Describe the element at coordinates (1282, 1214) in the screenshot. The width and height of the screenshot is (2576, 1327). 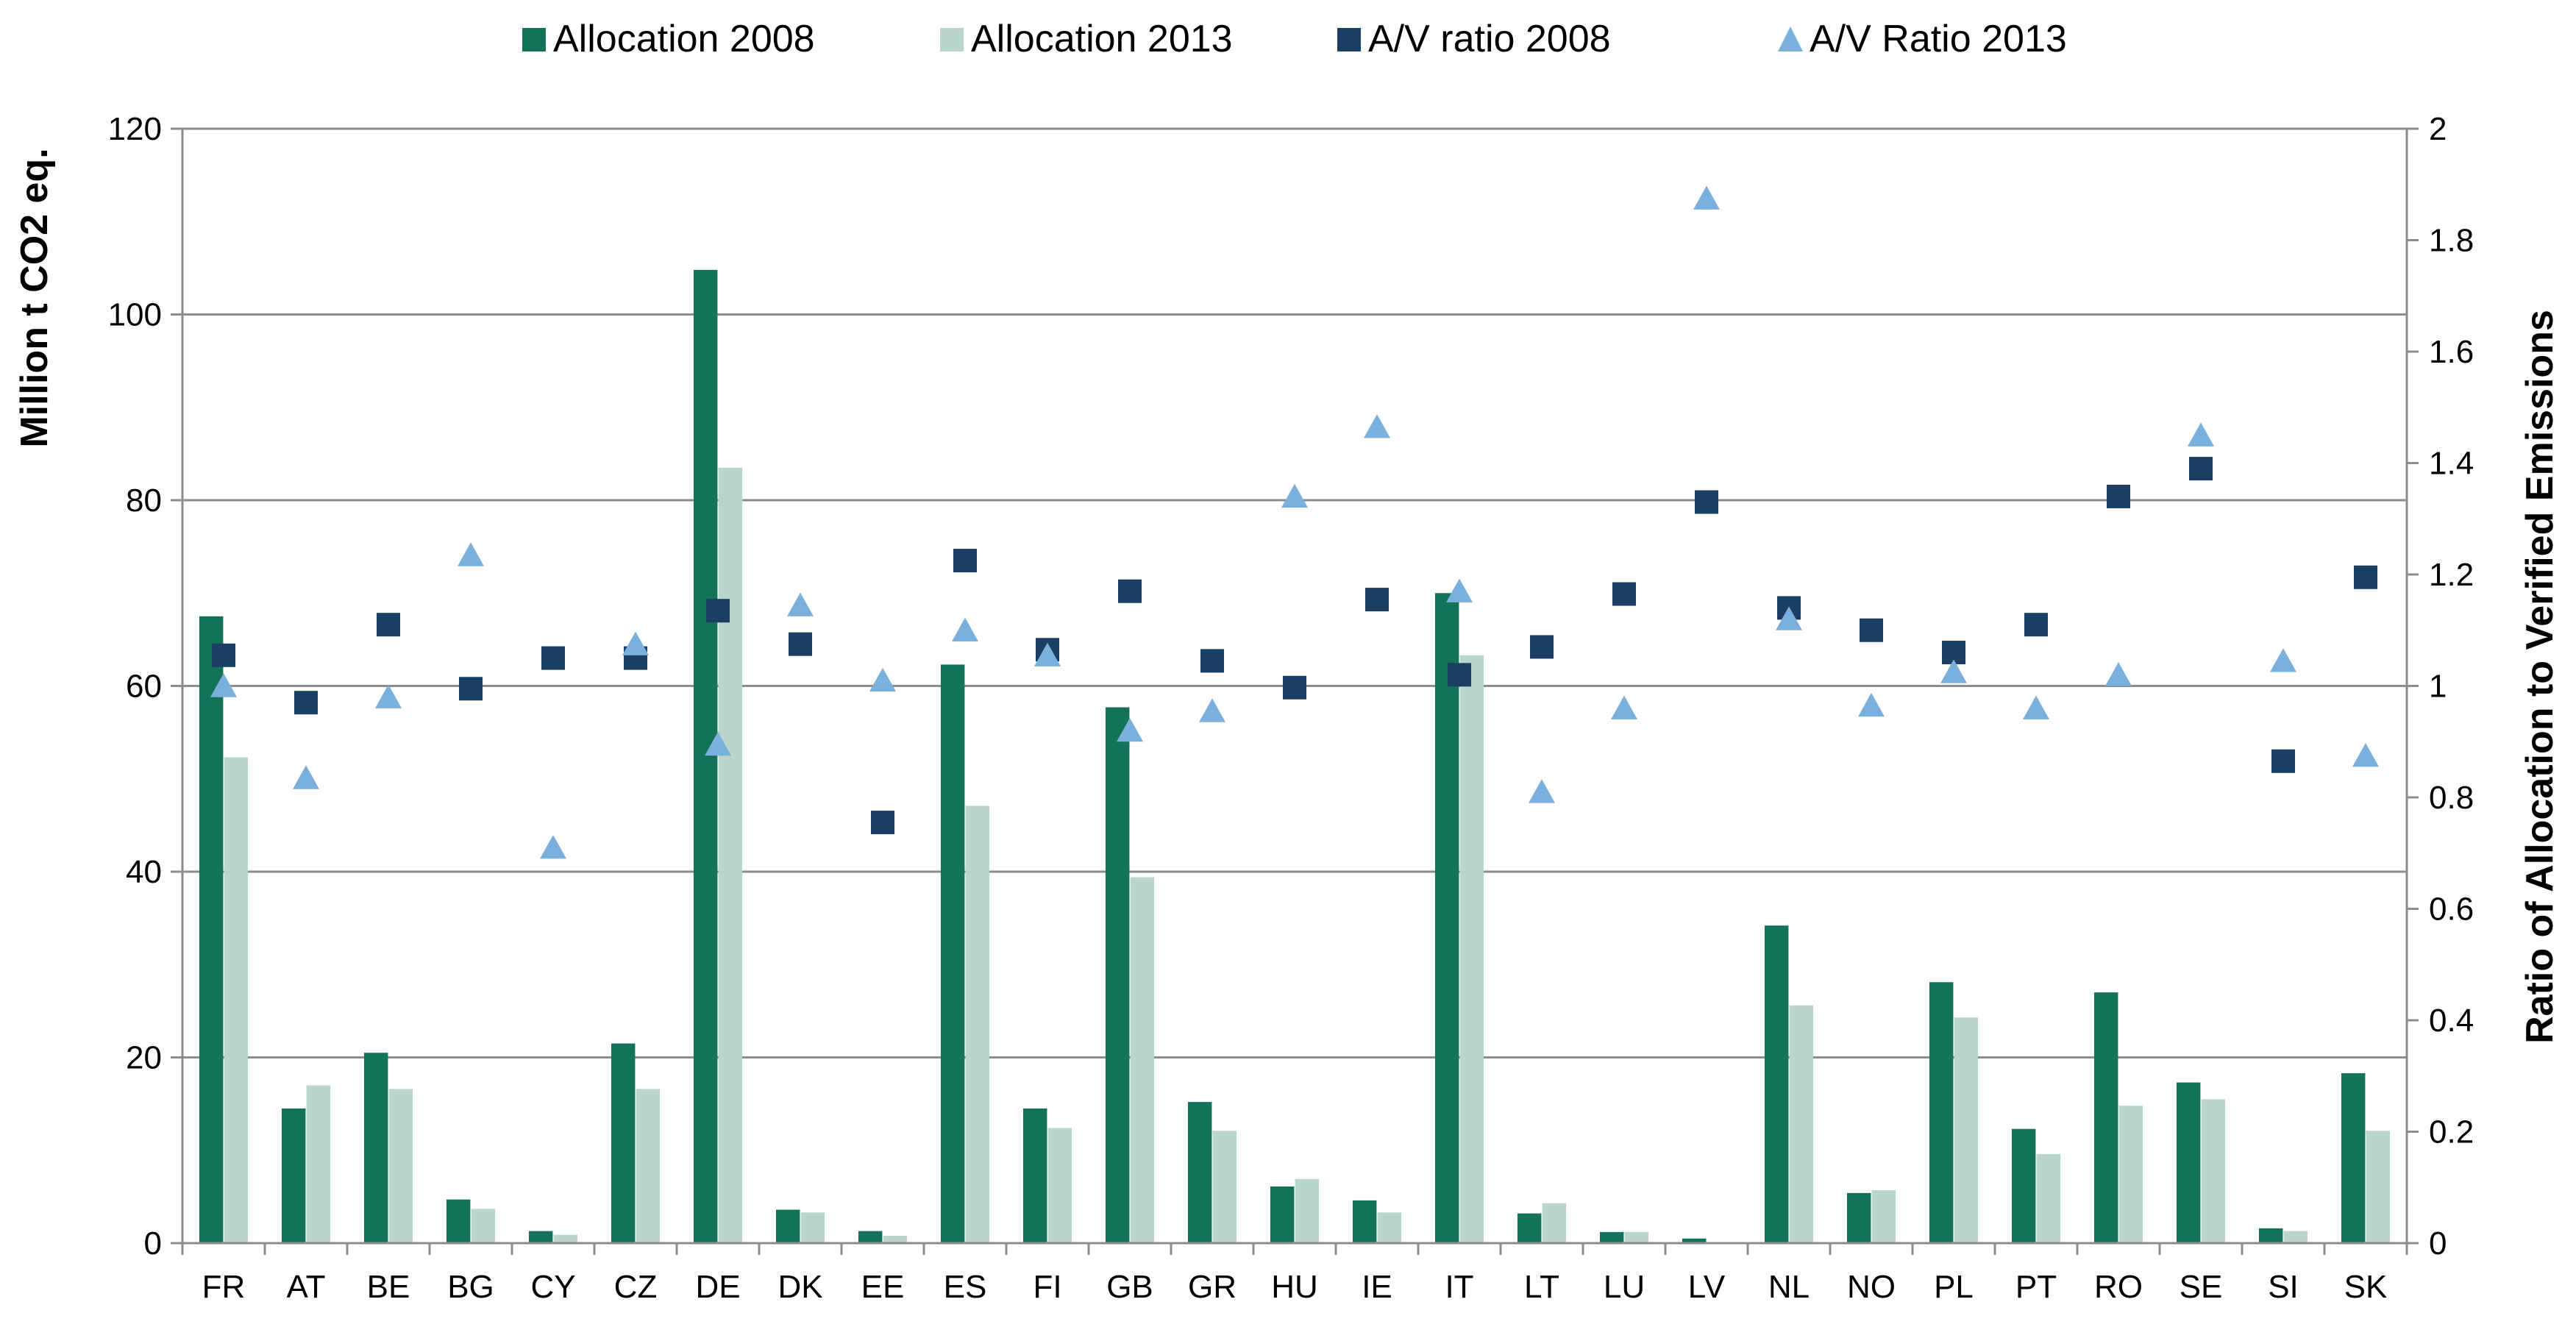
I see `bar-allocation-2008-hu` at that location.